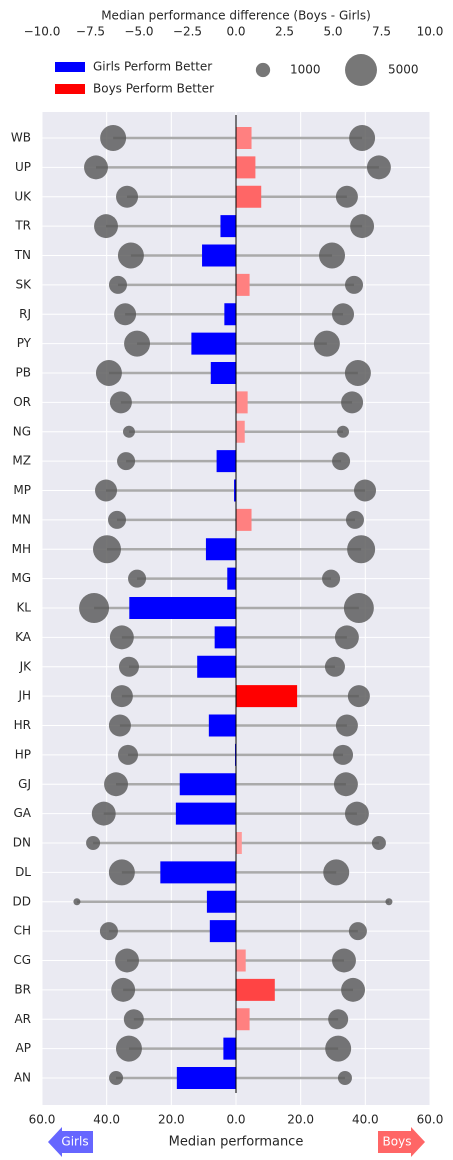 This screenshot has width=453, height=1160. I want to click on y-tick-label: AP, so click(23, 1048).